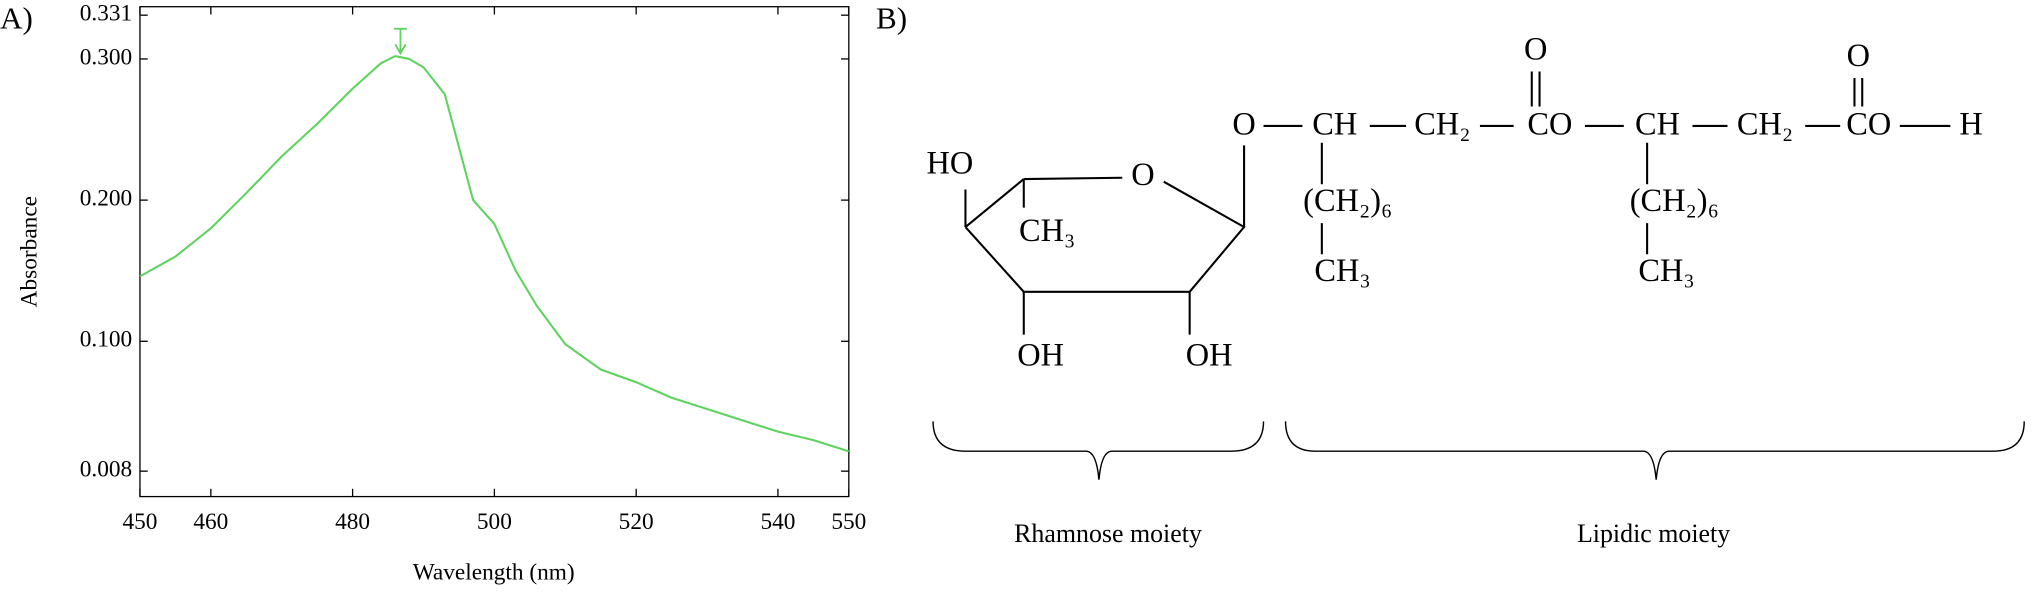 The width and height of the screenshot is (2032, 594). Describe the element at coordinates (16, 18) in the screenshot. I see `panel-label: A)` at that location.